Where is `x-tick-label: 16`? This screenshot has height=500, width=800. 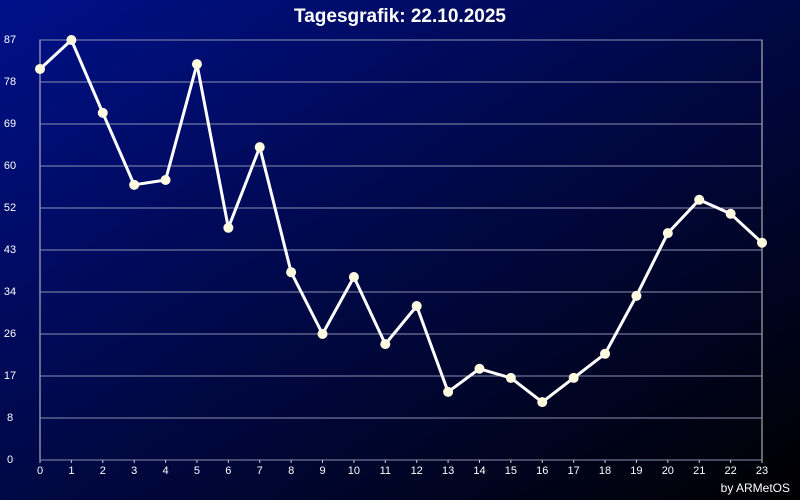 x-tick-label: 16 is located at coordinates (542, 471).